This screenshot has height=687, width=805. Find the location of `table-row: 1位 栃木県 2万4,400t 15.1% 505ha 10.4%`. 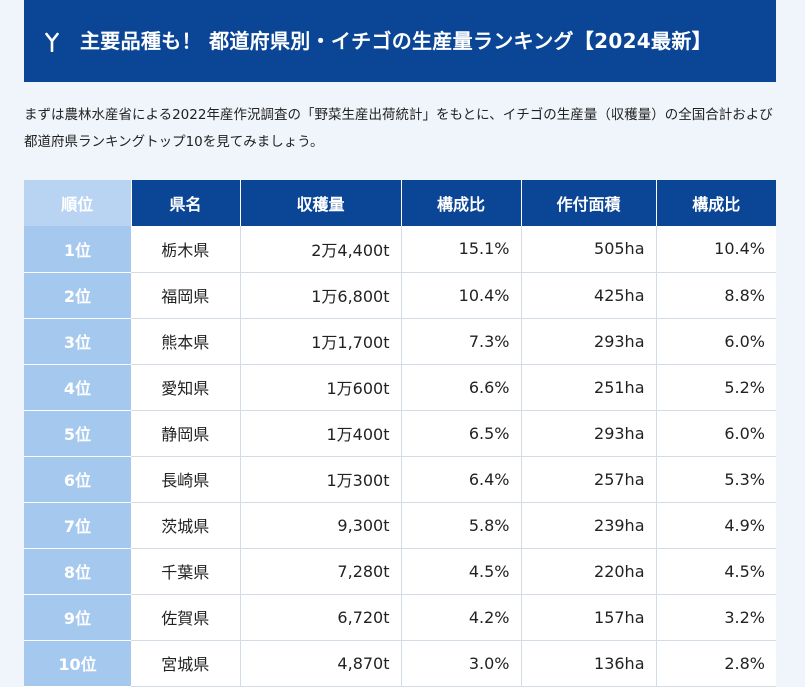

table-row: 1位 栃木県 2万4,400t 15.1% 505ha 10.4% is located at coordinates (400, 249).